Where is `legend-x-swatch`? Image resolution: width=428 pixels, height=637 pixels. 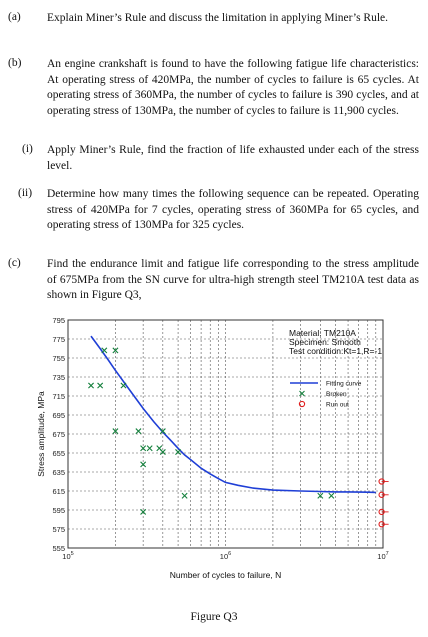 legend-x-swatch is located at coordinates (302, 393).